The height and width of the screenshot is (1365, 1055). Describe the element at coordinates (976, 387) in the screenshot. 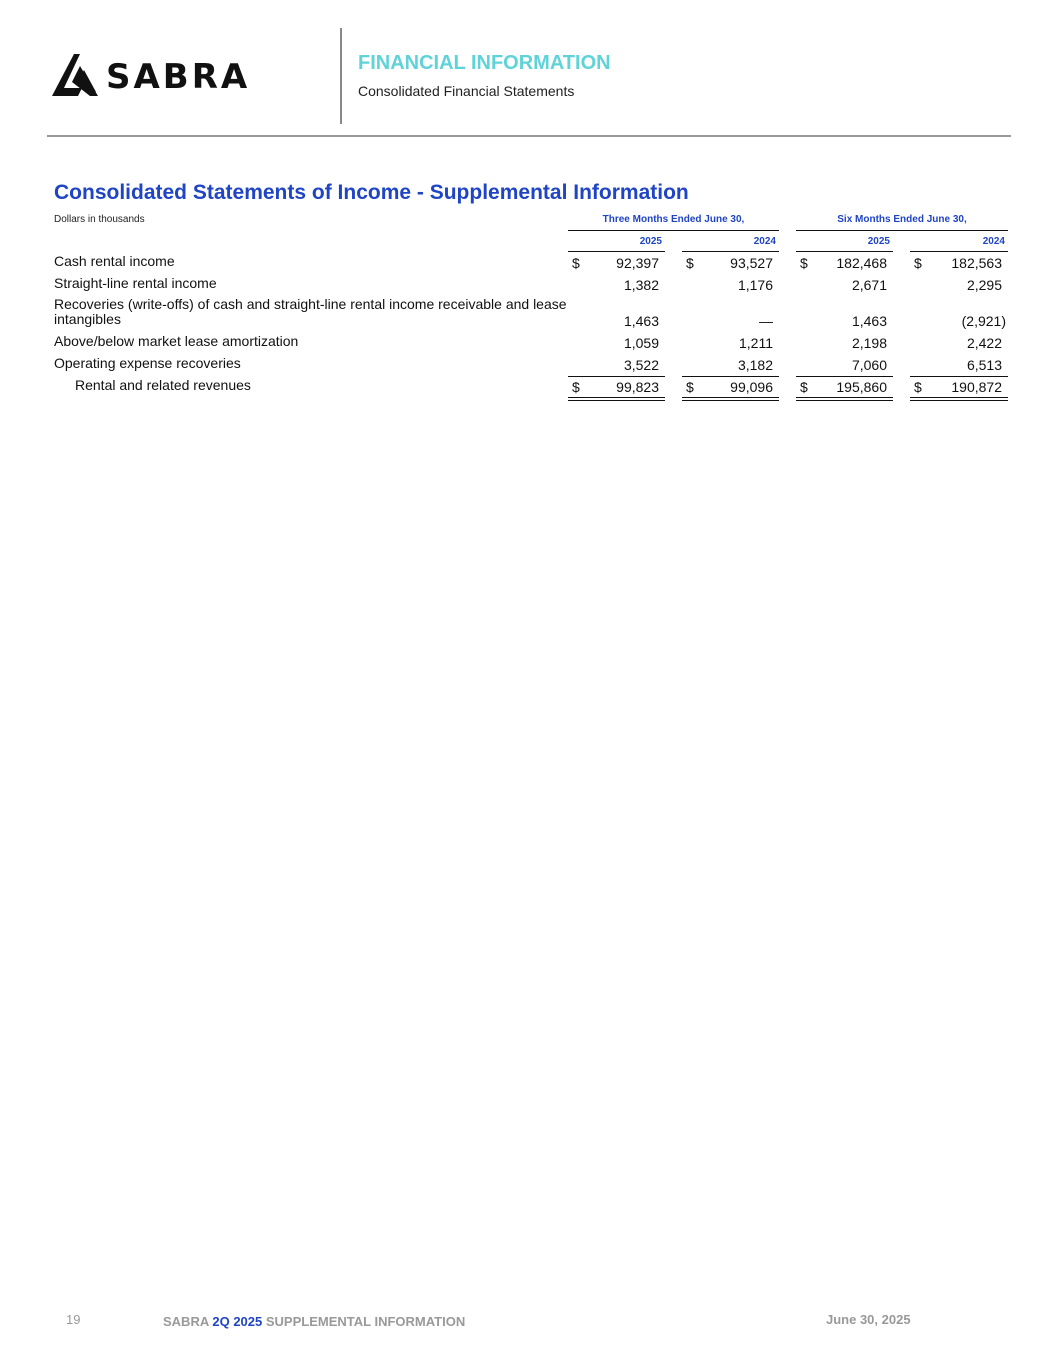

I see `value-cell: 190,872` at that location.